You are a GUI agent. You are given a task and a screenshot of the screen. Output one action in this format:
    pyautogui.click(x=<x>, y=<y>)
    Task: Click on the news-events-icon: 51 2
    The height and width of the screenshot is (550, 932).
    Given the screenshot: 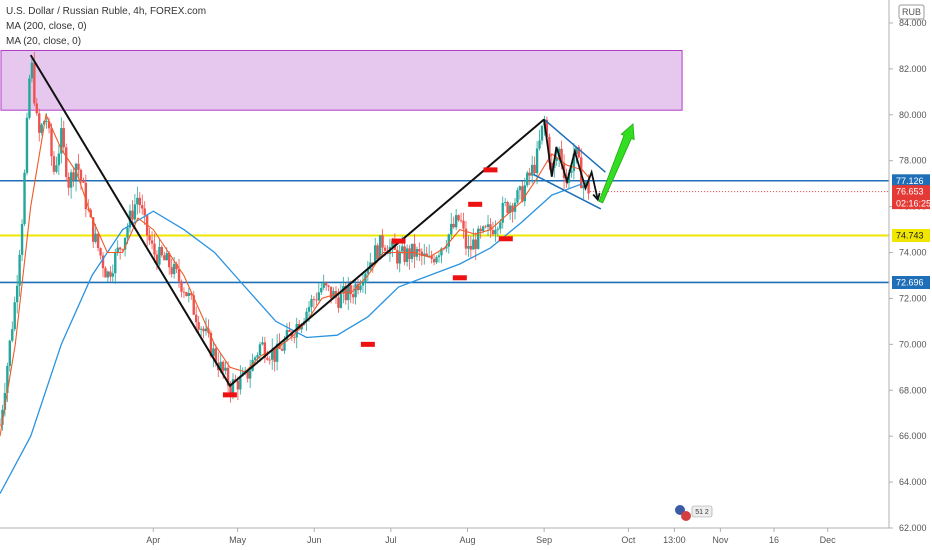 What is the action you would take?
    pyautogui.click(x=694, y=513)
    